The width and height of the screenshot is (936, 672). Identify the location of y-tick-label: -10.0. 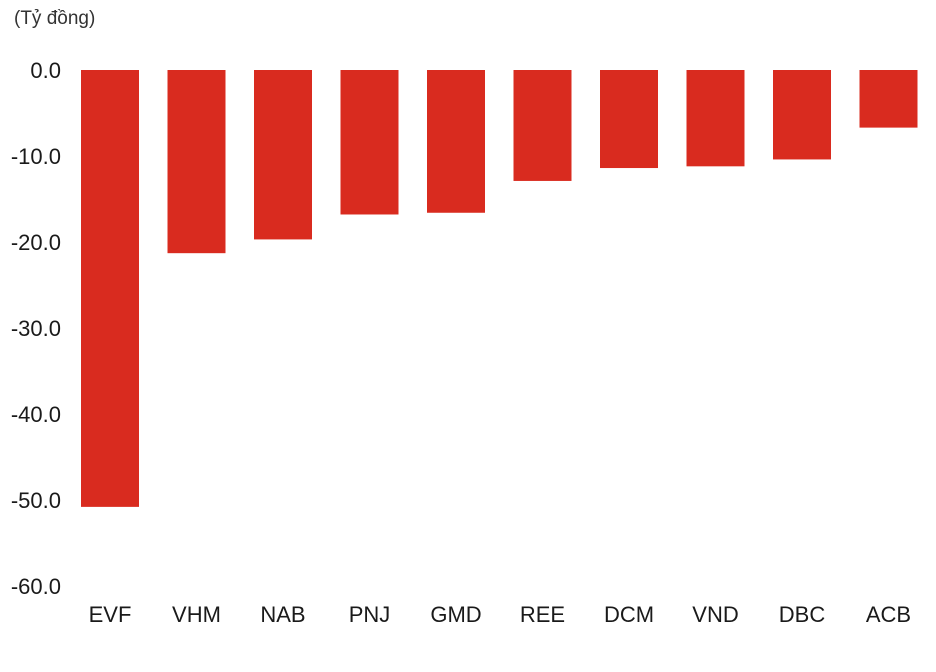
(36, 156).